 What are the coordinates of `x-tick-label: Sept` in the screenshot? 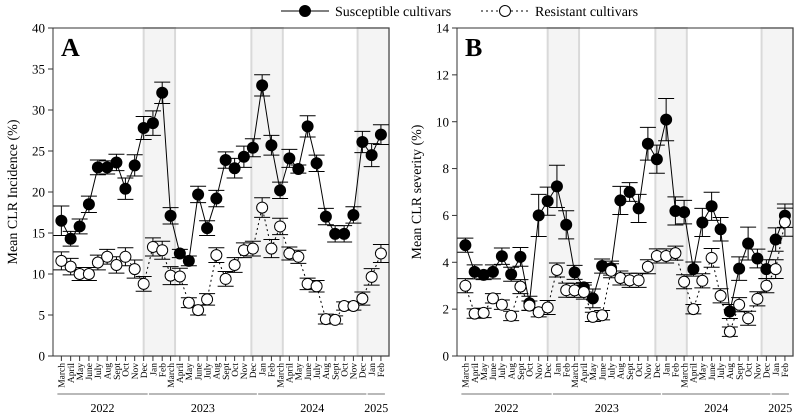 It's located at (336, 371).